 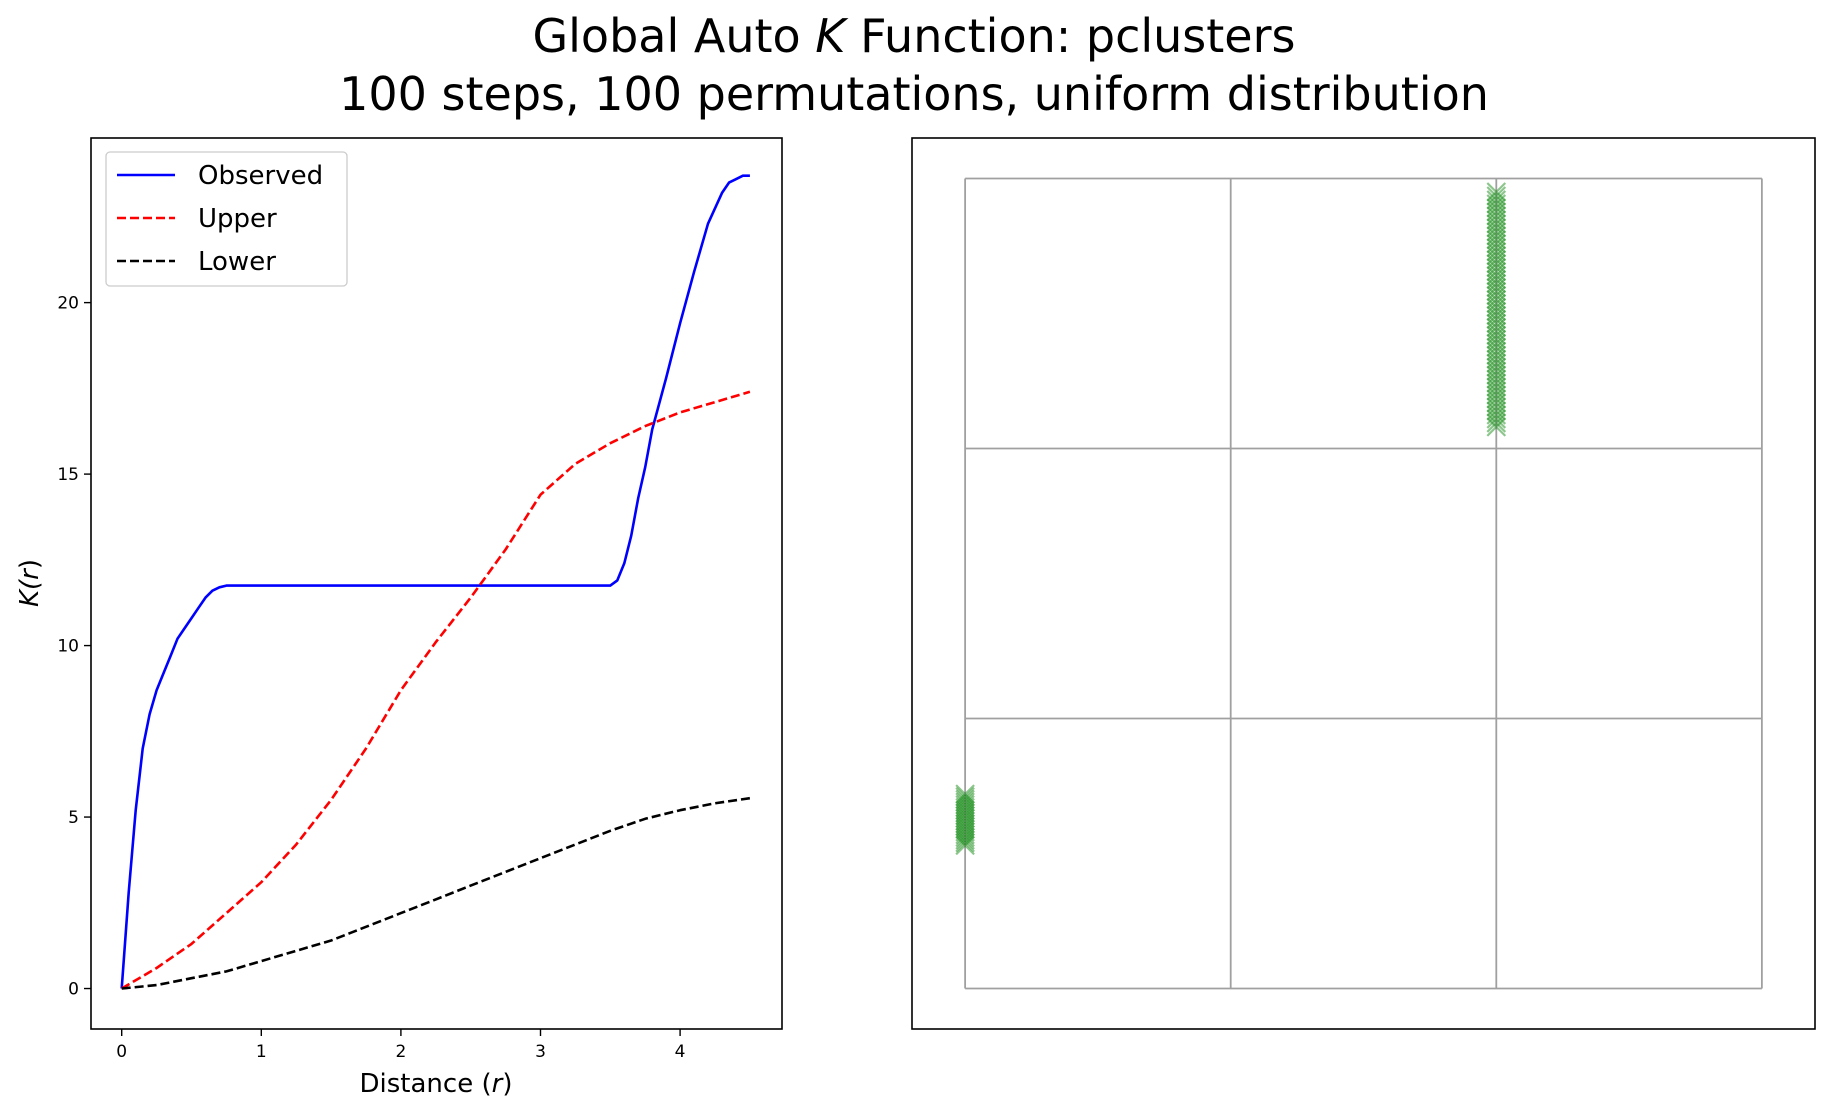 I want to click on x-tick-label: 1, so click(x=261, y=1052).